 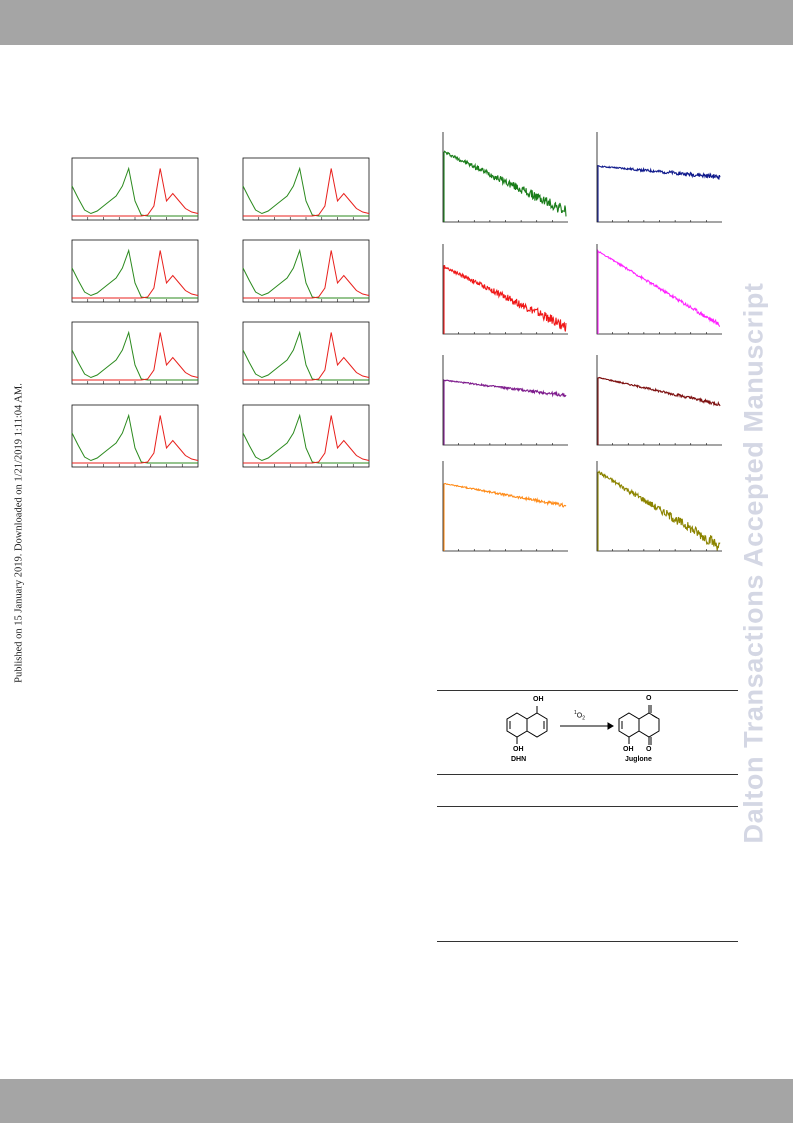 What do you see at coordinates (575, 713) in the screenshot?
I see `reagent-superscript: 1` at bounding box center [575, 713].